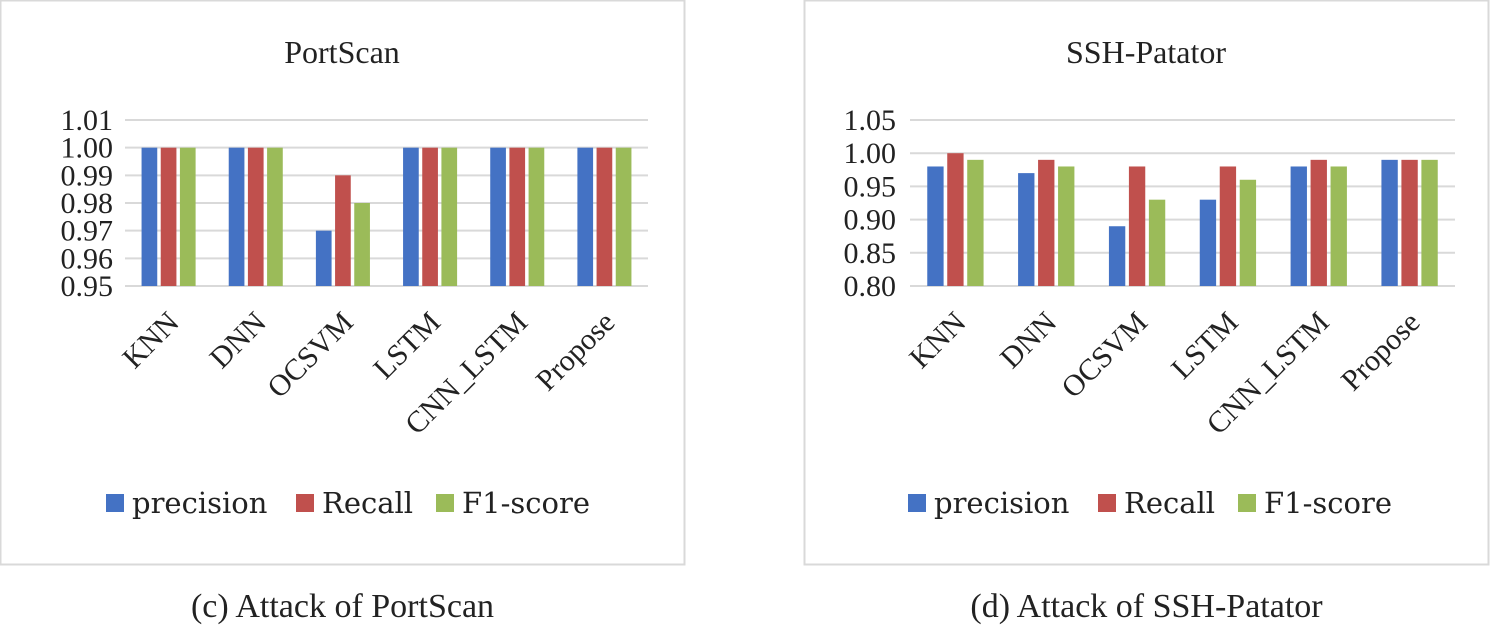 The height and width of the screenshot is (631, 1493). What do you see at coordinates (342, 52) in the screenshot?
I see `chart-title: PortScan` at bounding box center [342, 52].